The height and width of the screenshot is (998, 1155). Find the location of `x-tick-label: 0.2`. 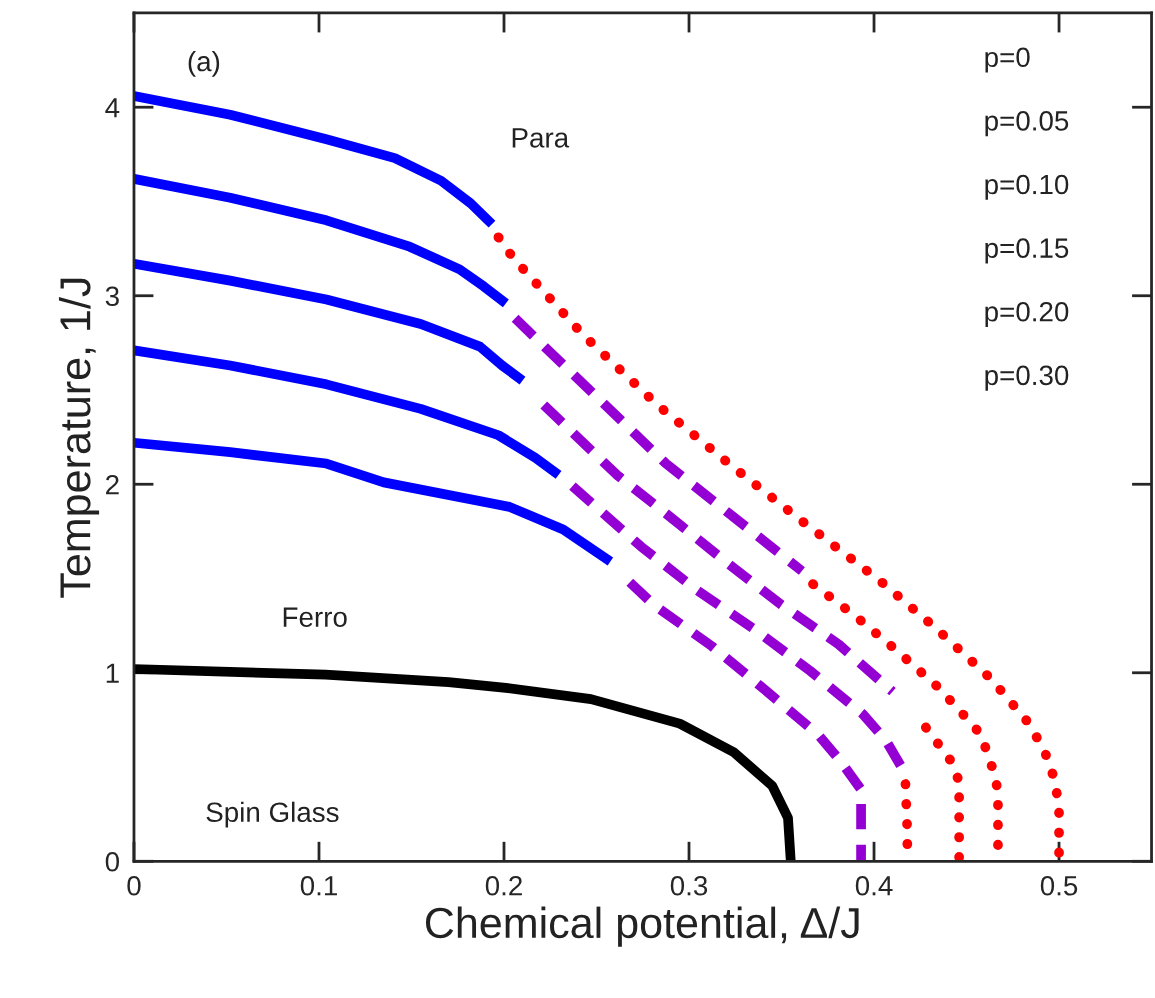

x-tick-label: 0.2 is located at coordinates (503, 885).